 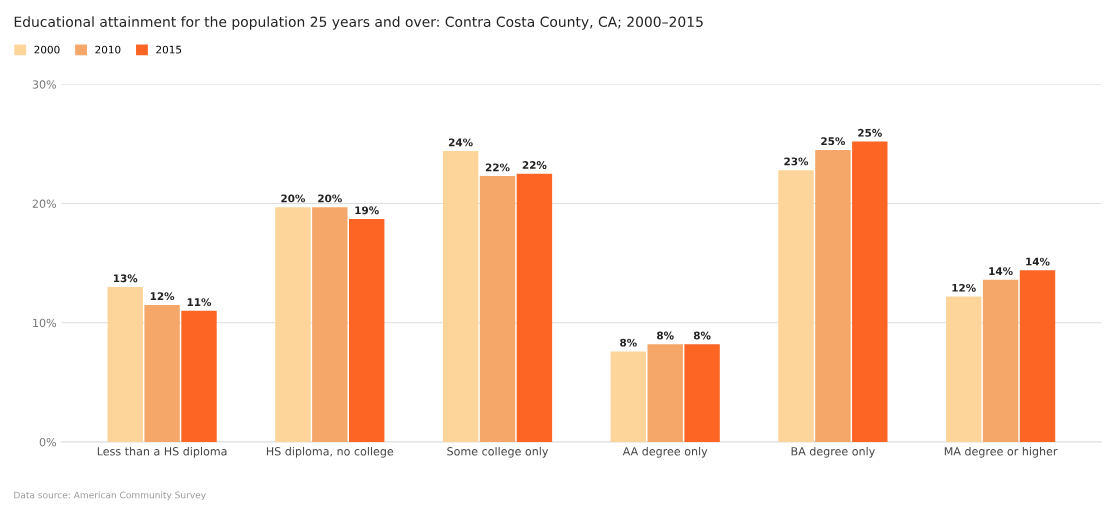 What do you see at coordinates (162, 452) in the screenshot?
I see `x-tick-label: Less than a HS diploma` at bounding box center [162, 452].